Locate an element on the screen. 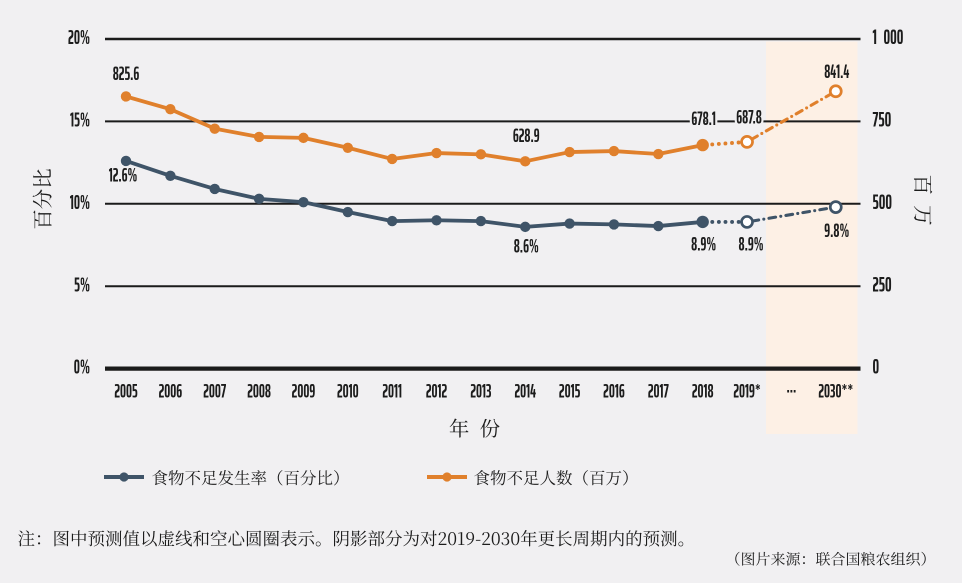  value-label: 9.8% is located at coordinates (836, 229).